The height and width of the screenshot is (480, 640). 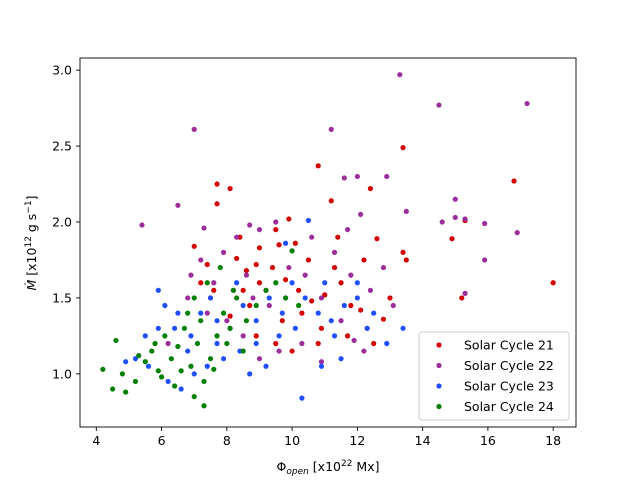 What do you see at coordinates (326, 437) in the screenshot?
I see `x-axis-ticks: 4 6 8 10 12 14 16 18` at bounding box center [326, 437].